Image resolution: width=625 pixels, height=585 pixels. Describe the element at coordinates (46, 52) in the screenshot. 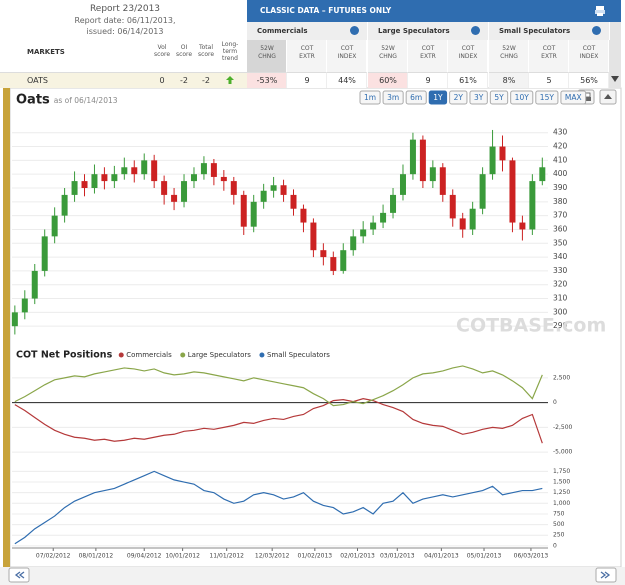

I see `markets-header: MARKETS` at that location.